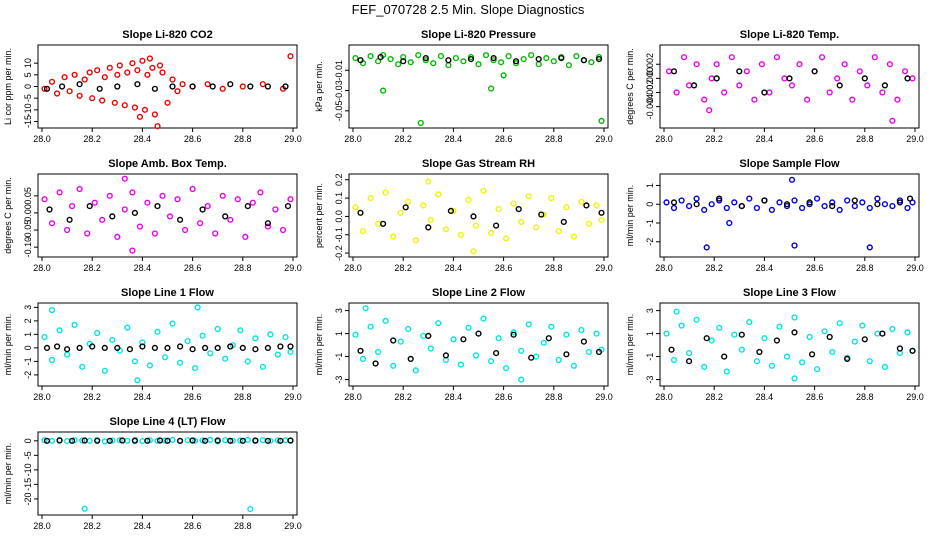 Image resolution: width=936 pixels, height=540 pixels. I want to click on y-tick-label: -5, so click(28, 98).